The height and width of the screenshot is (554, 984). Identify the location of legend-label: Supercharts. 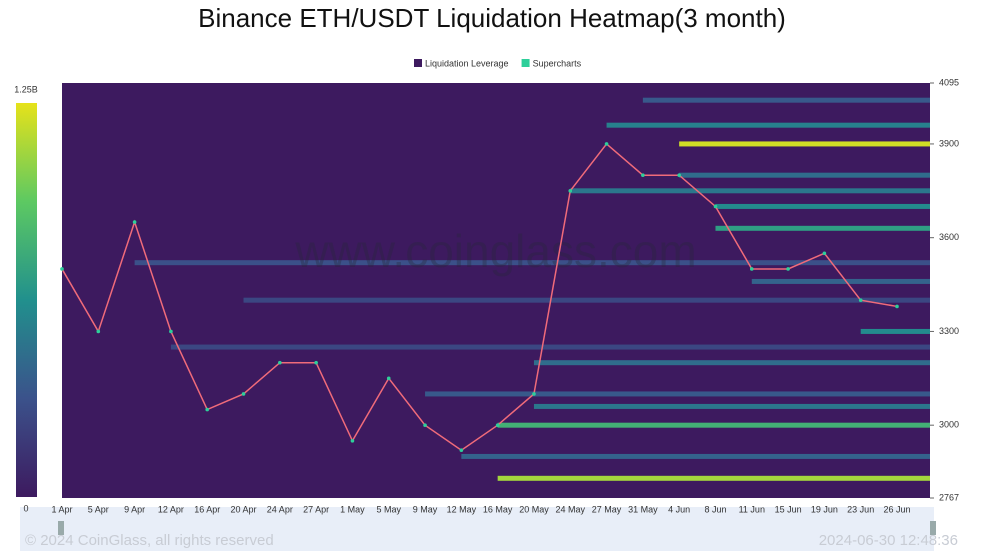
(557, 63).